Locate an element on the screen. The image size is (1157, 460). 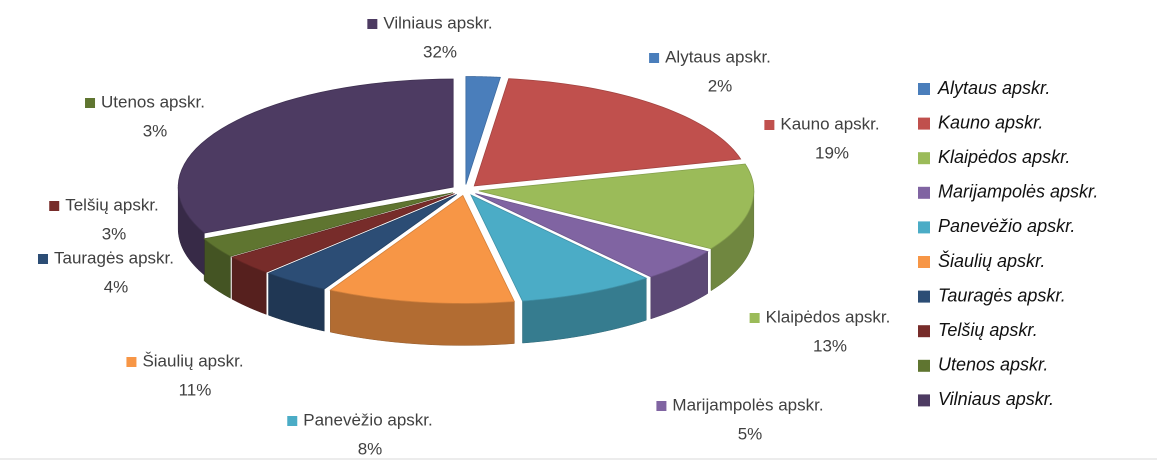
legend-label: Tauragės apskr. is located at coordinates (1002, 295).